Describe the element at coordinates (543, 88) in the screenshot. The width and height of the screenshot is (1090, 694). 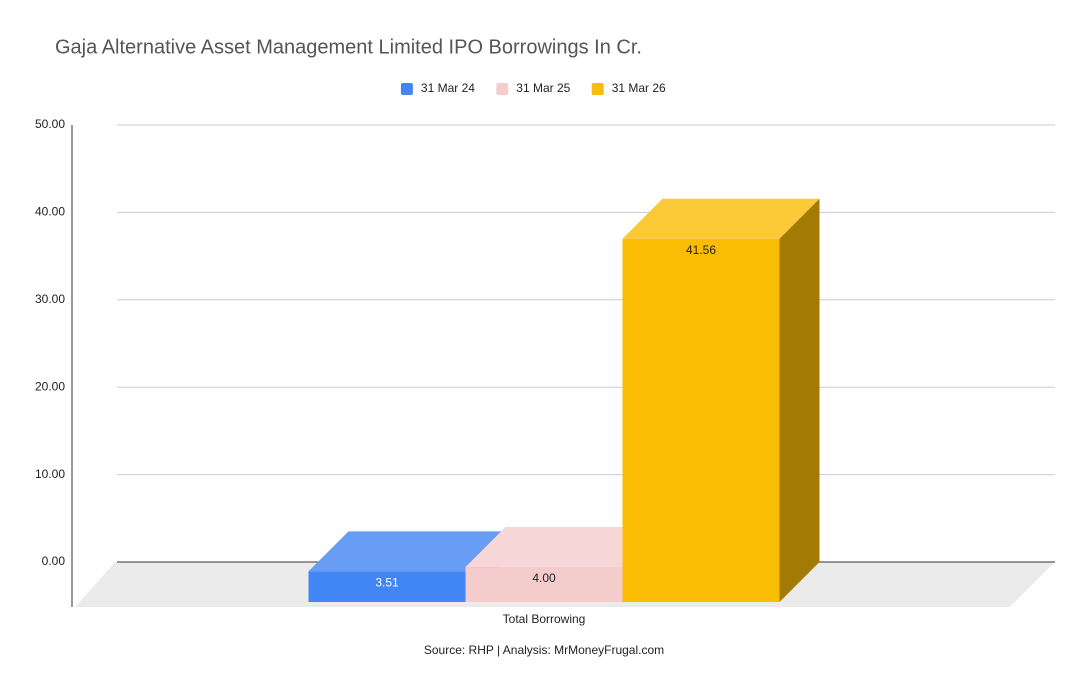
I see `legend-label: 31 Mar 25` at that location.